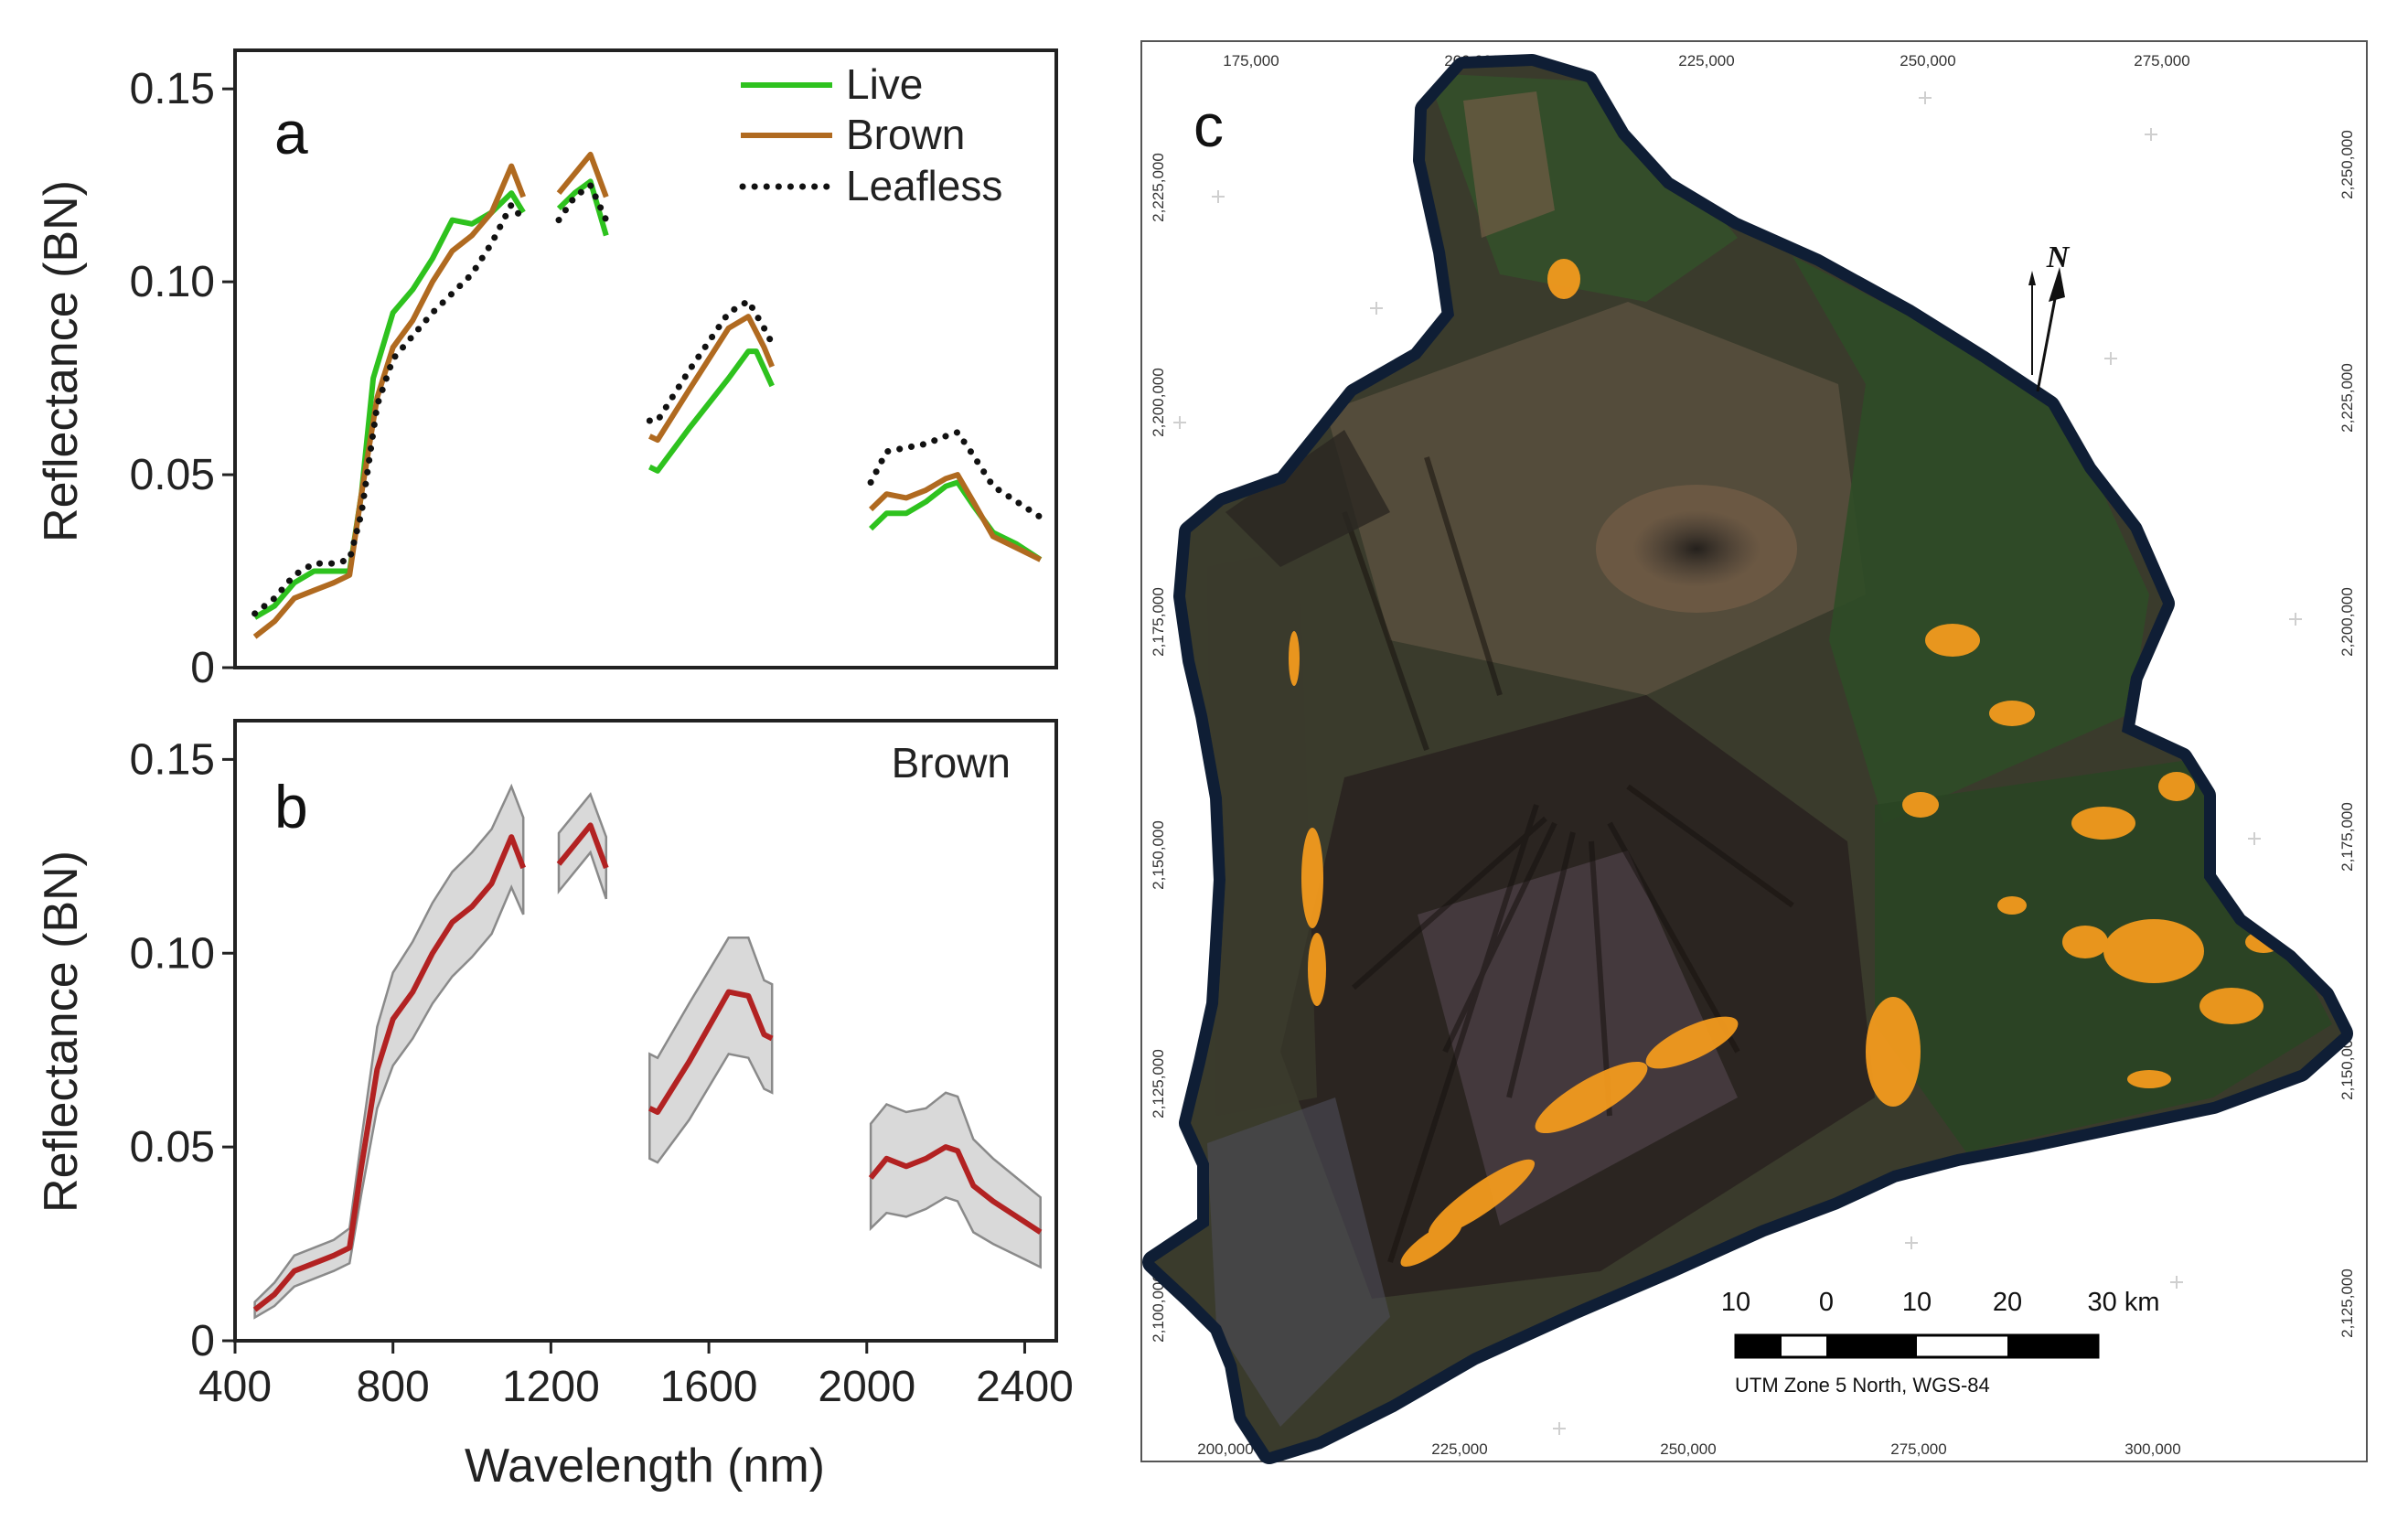 The width and height of the screenshot is (2408, 1520). Describe the element at coordinates (709, 1387) in the screenshot. I see `panel-b-xtick-label: 1600` at that location.